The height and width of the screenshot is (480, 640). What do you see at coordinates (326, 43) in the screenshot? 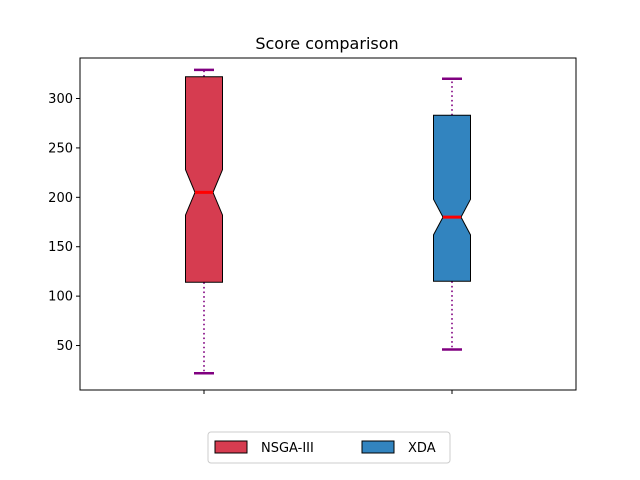
I see `chart-title: Score comparison` at bounding box center [326, 43].